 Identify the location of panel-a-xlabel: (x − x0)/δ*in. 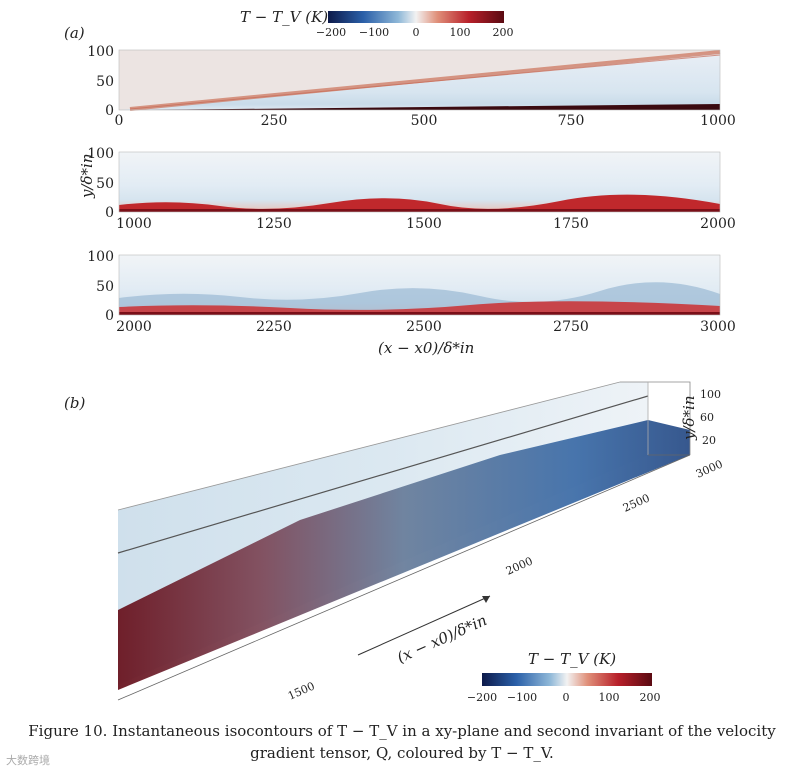
(426, 348).